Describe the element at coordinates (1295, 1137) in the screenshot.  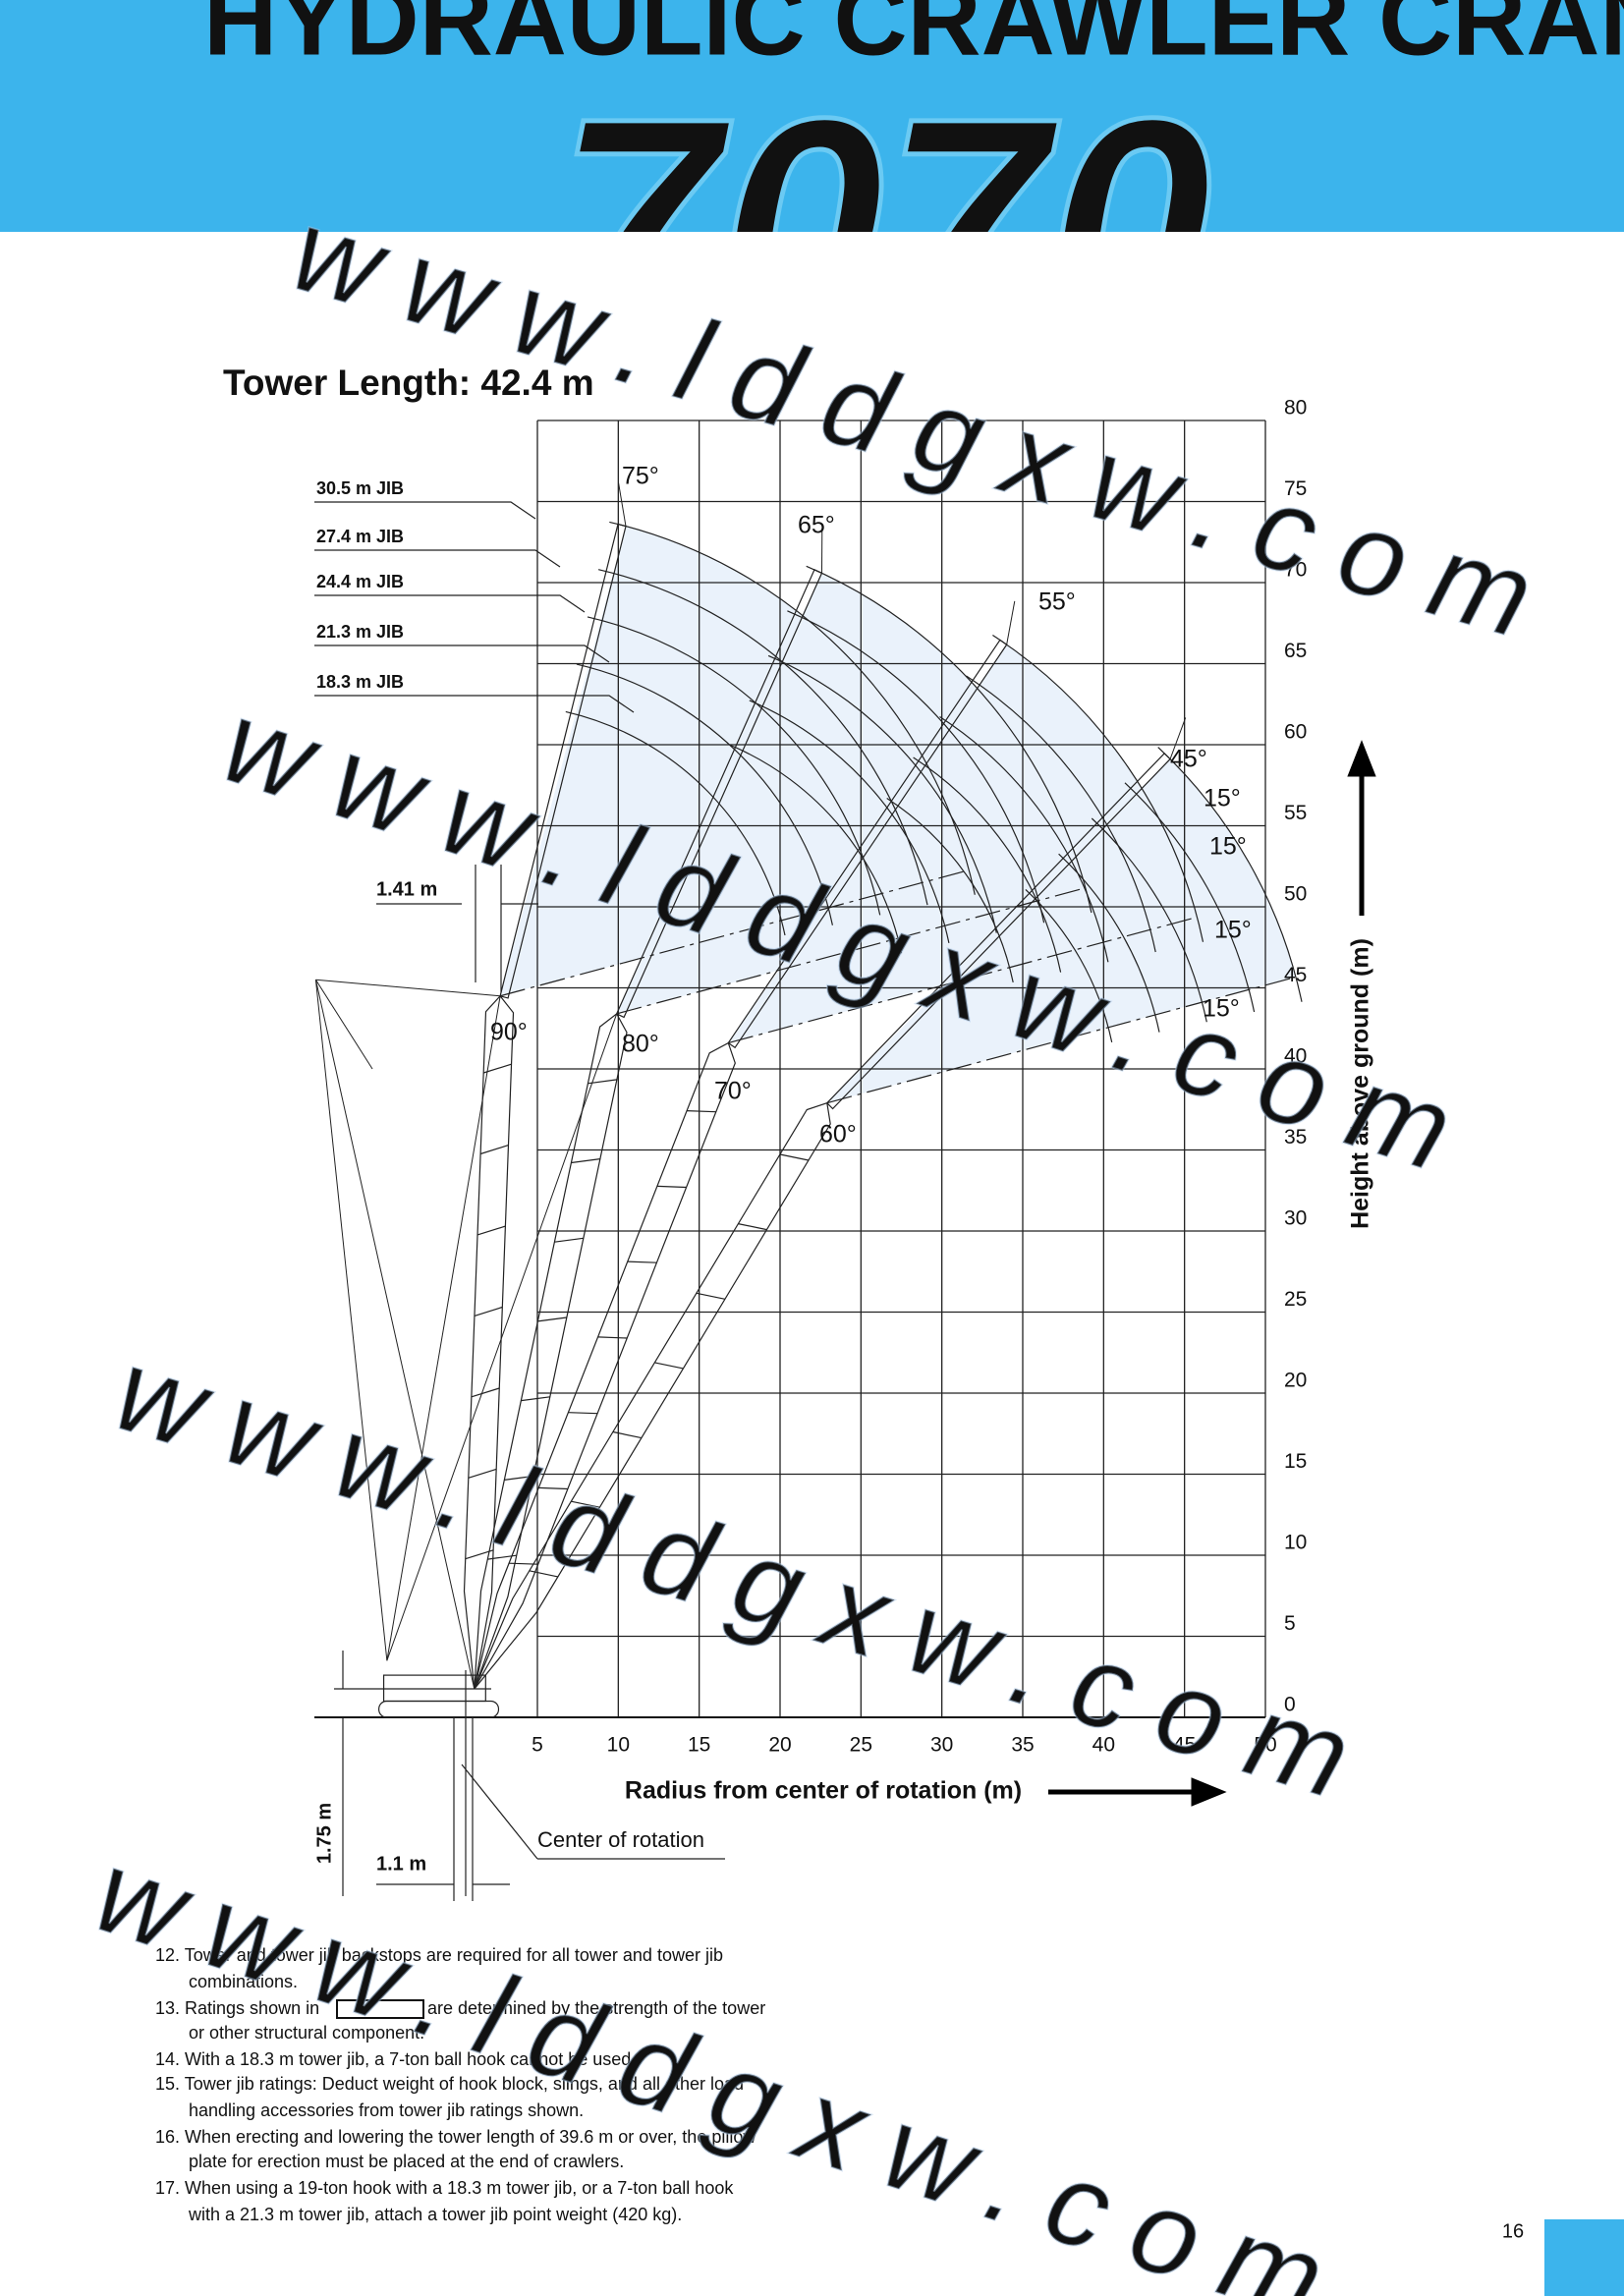
I see `y-tick-label: 35` at that location.